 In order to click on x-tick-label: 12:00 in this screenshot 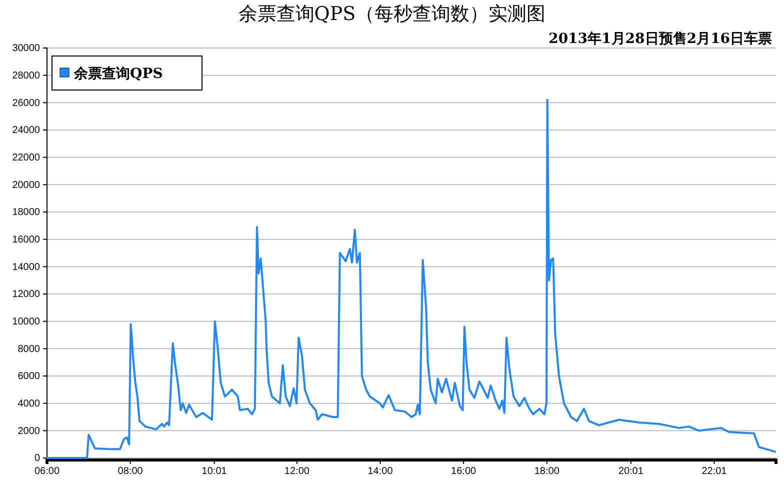, I will do `click(297, 472)`.